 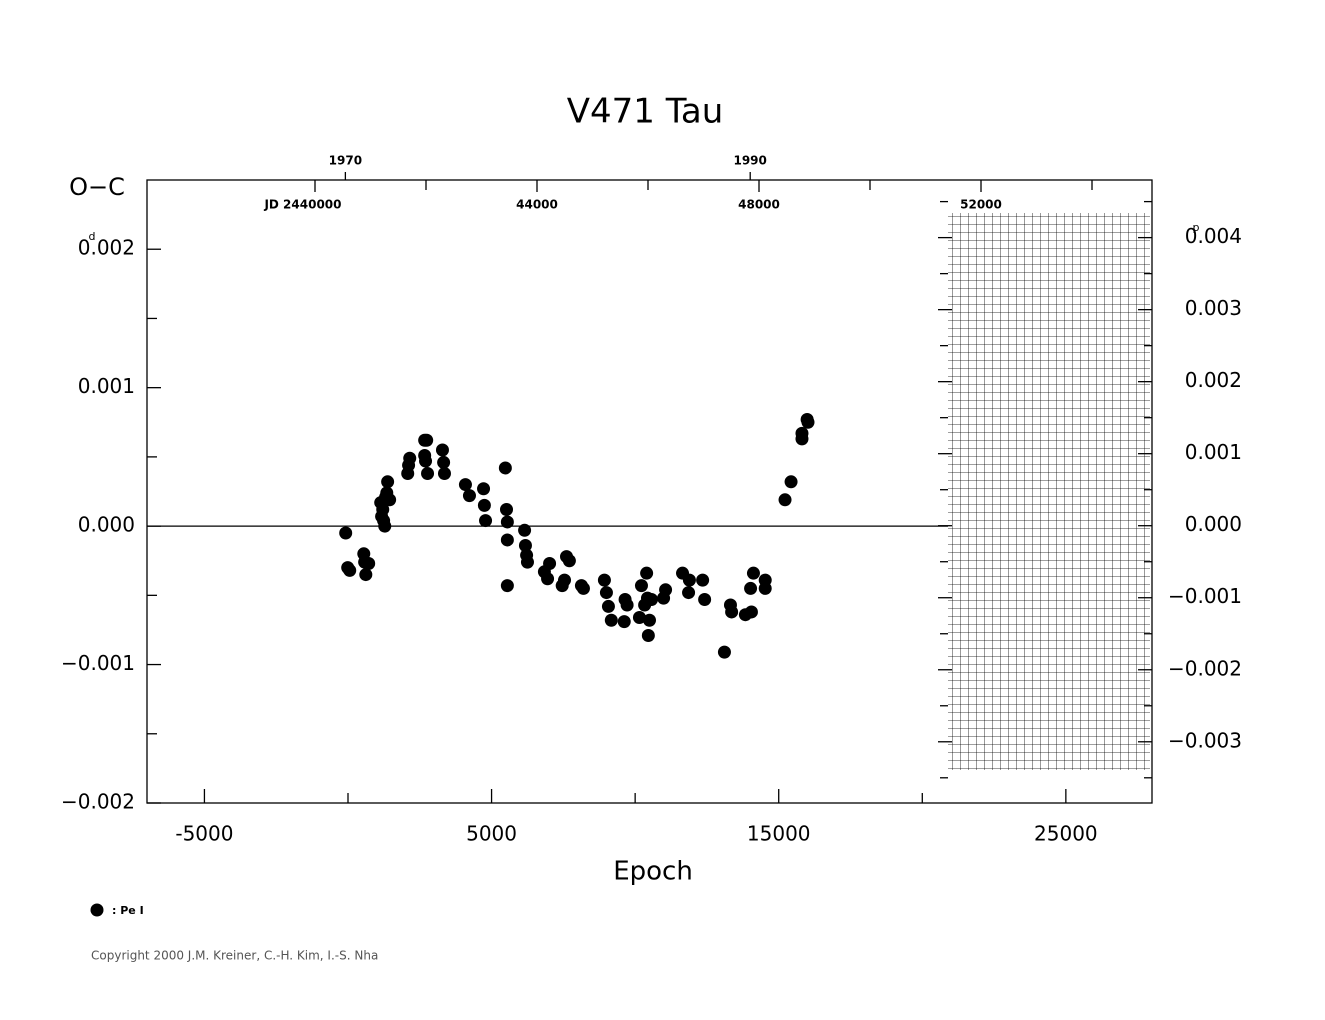 What do you see at coordinates (1196, 227) in the screenshot?
I see `y2-unit: p` at bounding box center [1196, 227].